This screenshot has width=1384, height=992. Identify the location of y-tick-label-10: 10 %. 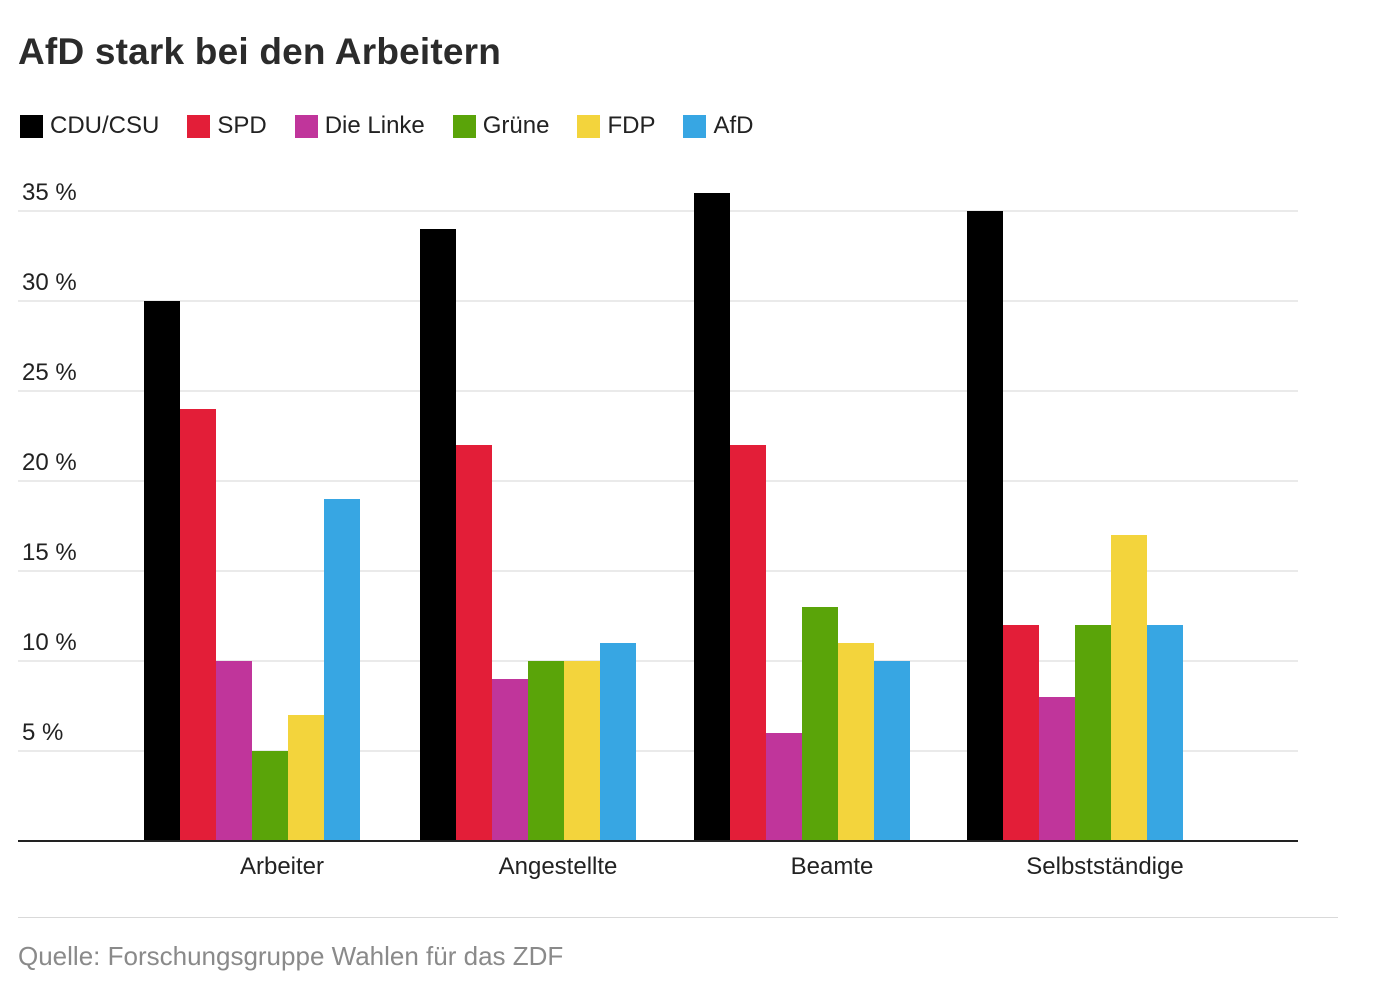
(49, 642).